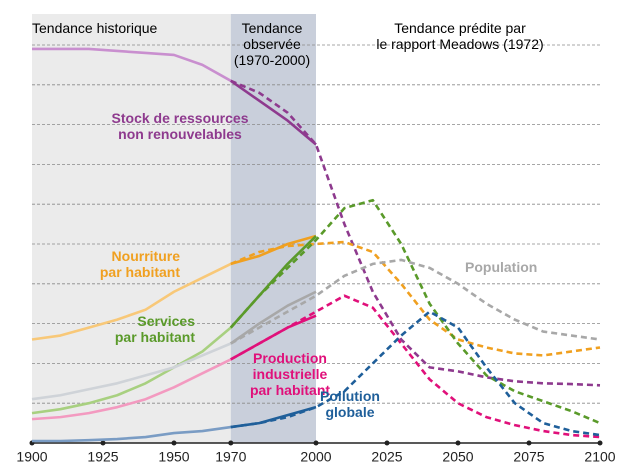 This screenshot has width=622, height=470. What do you see at coordinates (180, 126) in the screenshot?
I see `series-label: Stock de ressources non renouvelables` at bounding box center [180, 126].